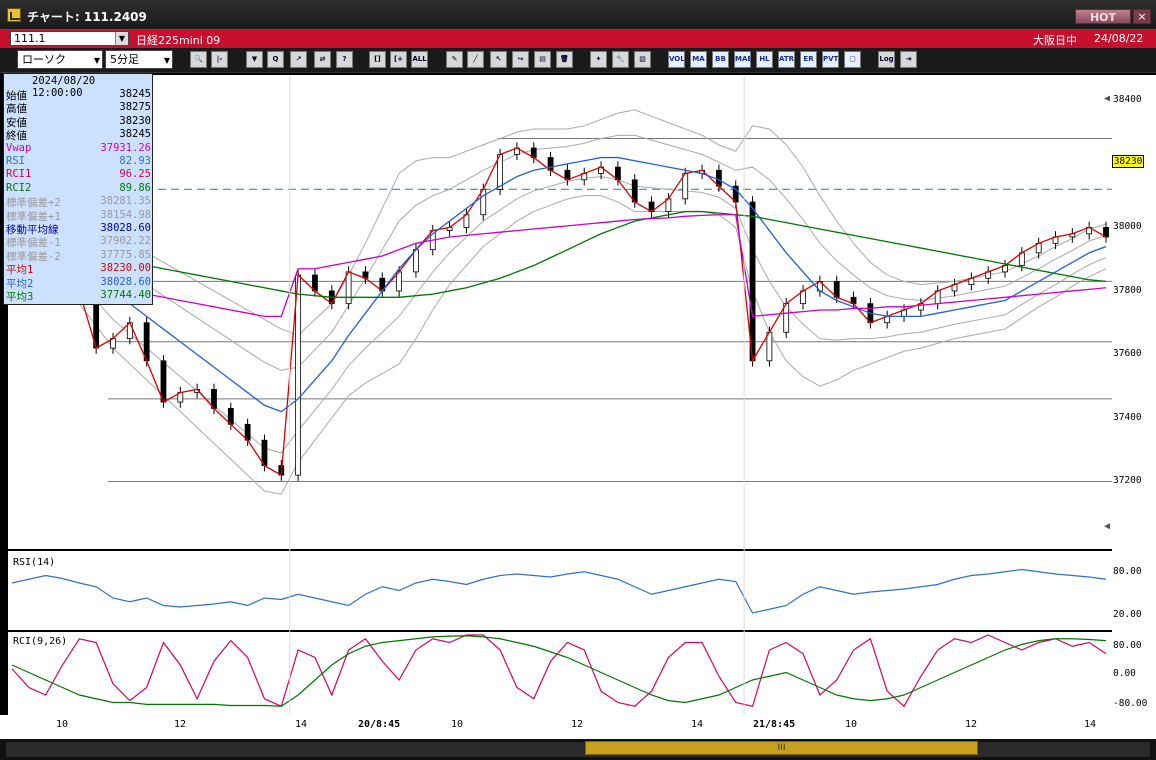  What do you see at coordinates (377, 59) in the screenshot?
I see `candle-icon: []` at bounding box center [377, 59].